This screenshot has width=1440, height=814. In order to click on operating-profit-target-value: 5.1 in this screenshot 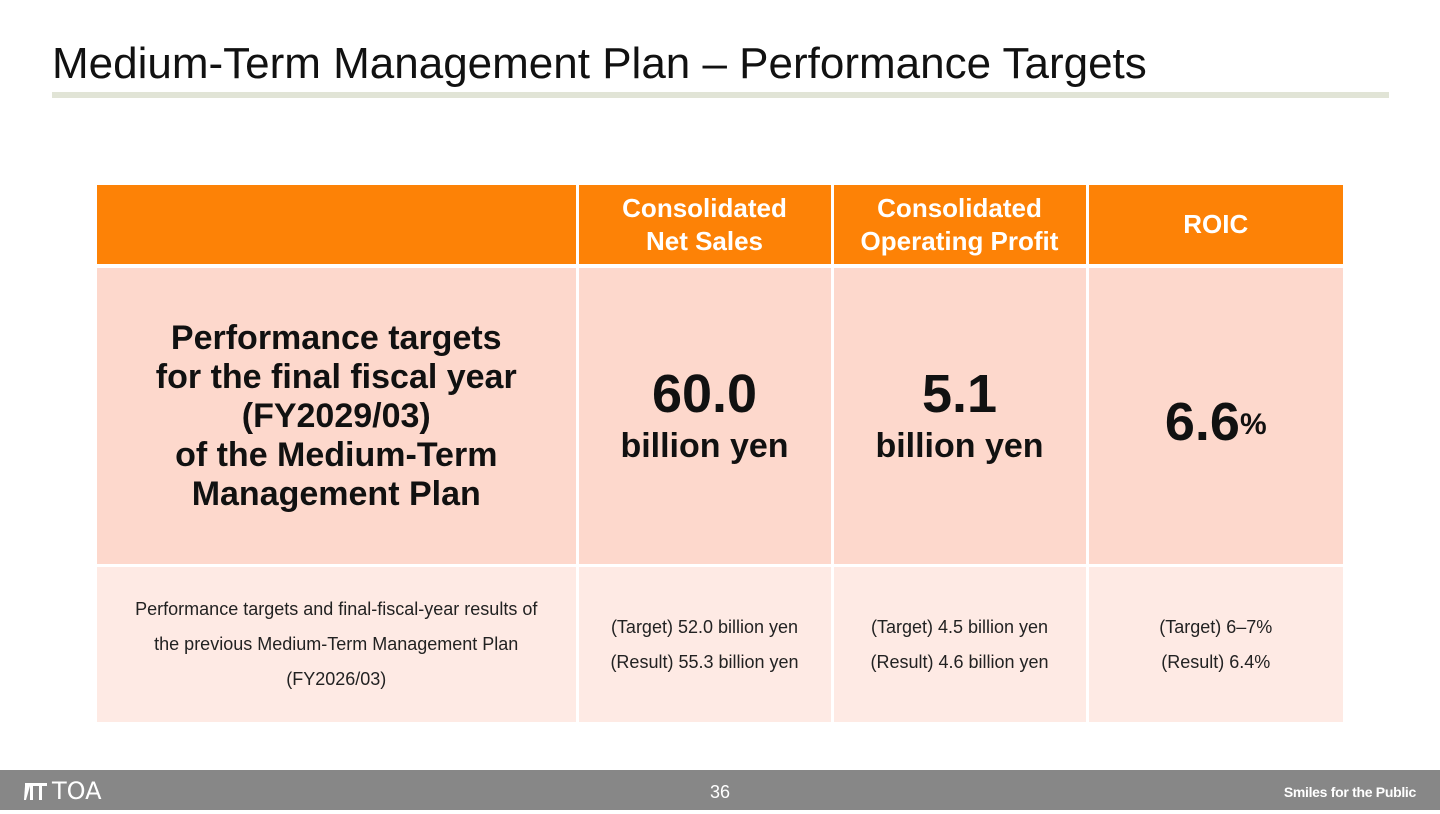, I will do `click(959, 394)`.